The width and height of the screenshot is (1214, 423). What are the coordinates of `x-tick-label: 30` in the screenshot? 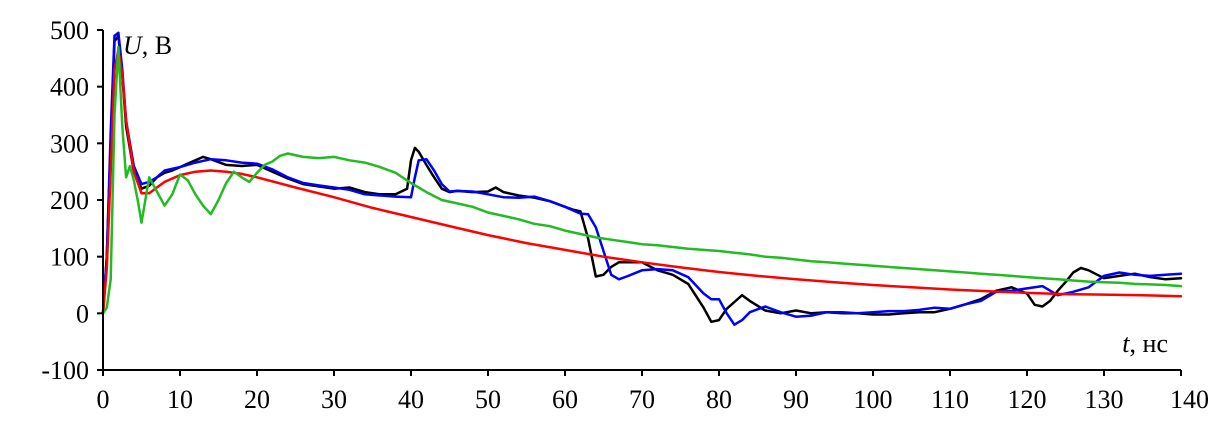 It's located at (334, 399).